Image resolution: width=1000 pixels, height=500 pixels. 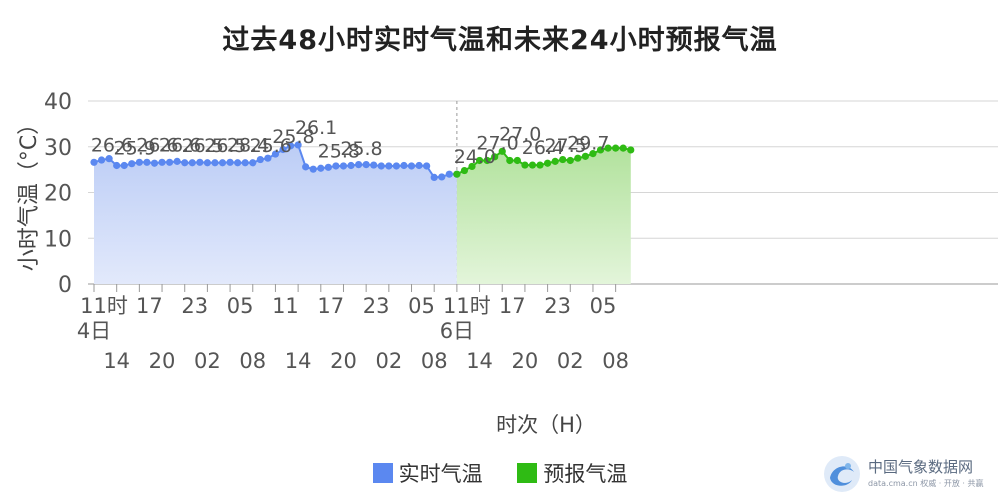 What do you see at coordinates (921, 467) in the screenshot?
I see `brand-name: 中国气象数据网` at bounding box center [921, 467].